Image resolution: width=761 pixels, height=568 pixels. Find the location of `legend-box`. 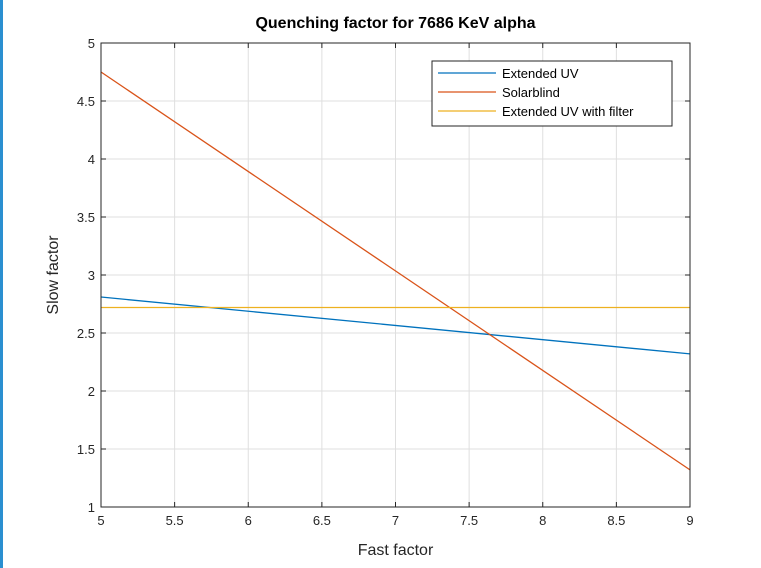

legend-box is located at coordinates (552, 93).